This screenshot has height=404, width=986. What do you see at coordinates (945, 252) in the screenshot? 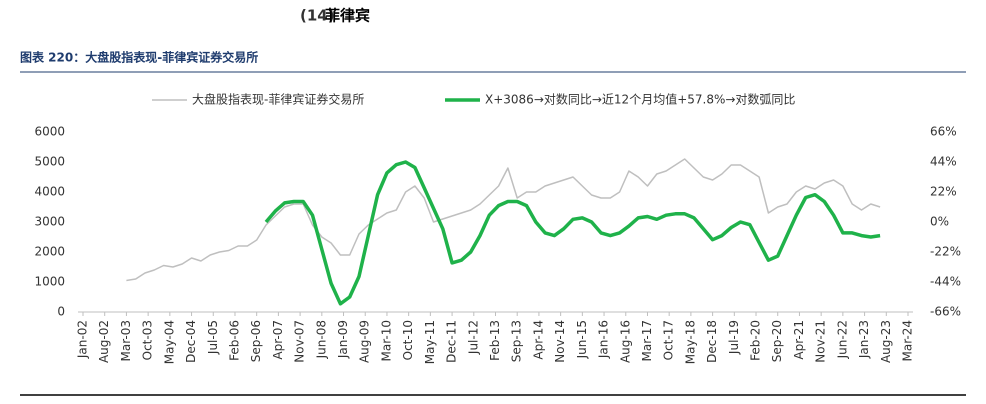
I see `y2-tick-label: -22%` at bounding box center [945, 252].